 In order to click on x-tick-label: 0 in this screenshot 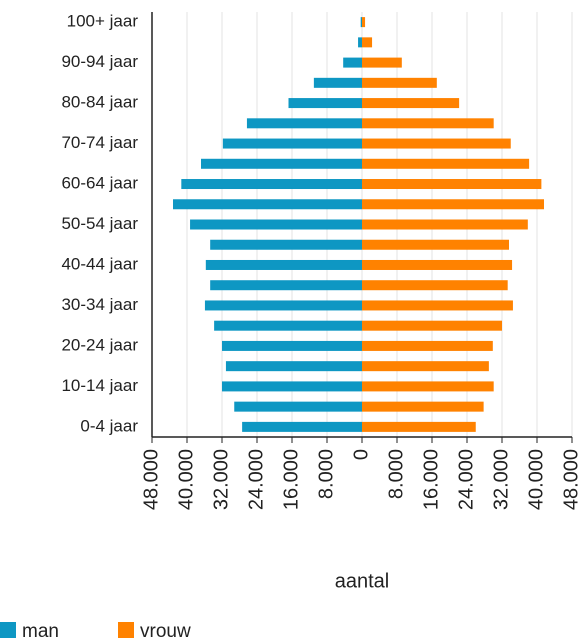, I will do `click(361, 454)`.